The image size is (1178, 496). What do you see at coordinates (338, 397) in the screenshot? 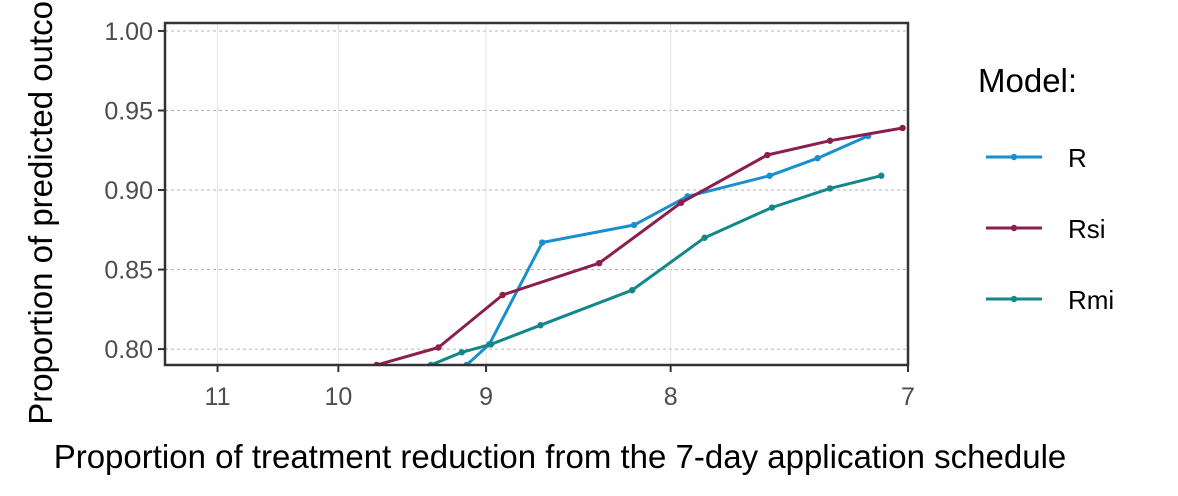
I see `x-tick-label: 10` at bounding box center [338, 397].